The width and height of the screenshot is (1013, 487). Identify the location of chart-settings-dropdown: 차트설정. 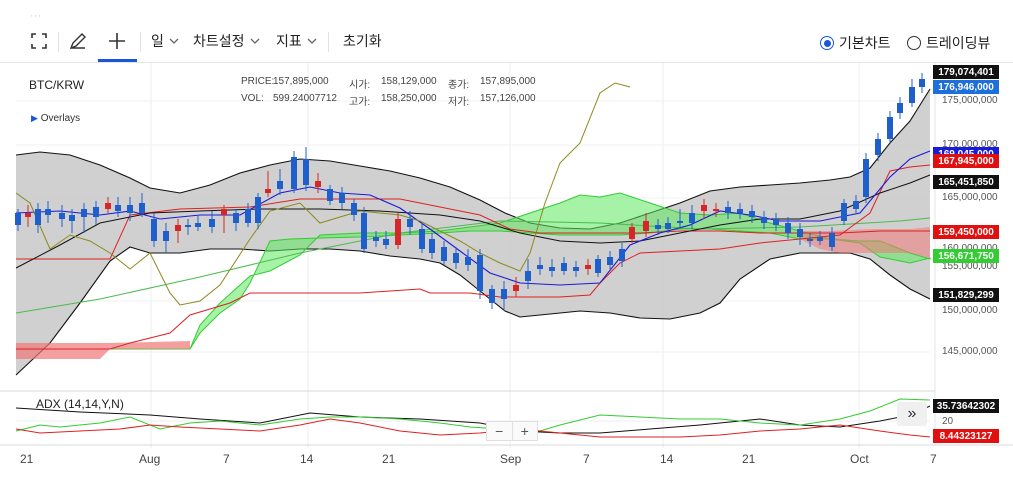
(227, 41).